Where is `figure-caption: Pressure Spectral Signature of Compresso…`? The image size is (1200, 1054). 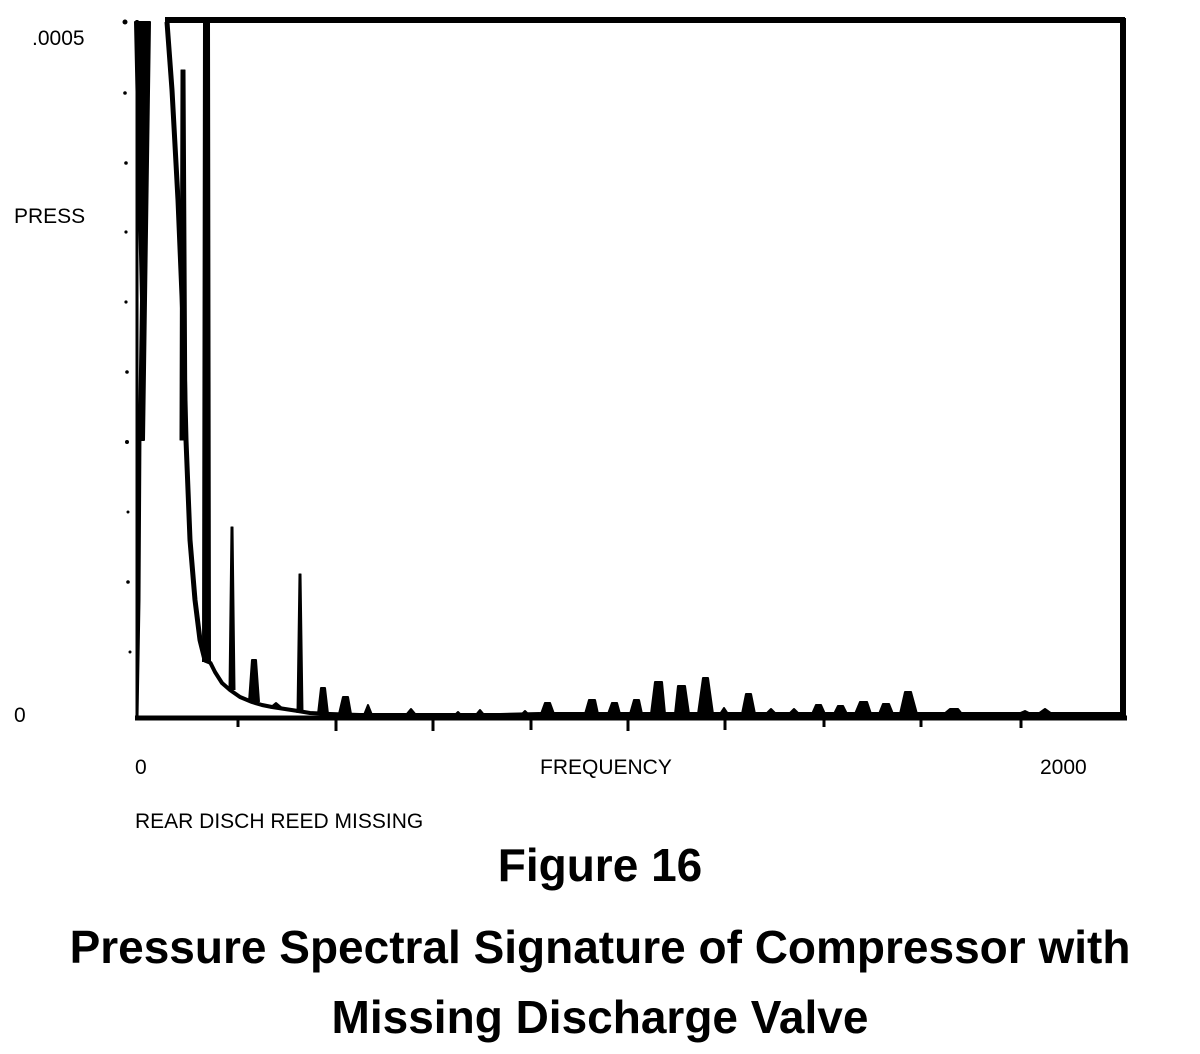
figure-caption: Pressure Spectral Signature of Compresso… is located at coordinates (600, 982).